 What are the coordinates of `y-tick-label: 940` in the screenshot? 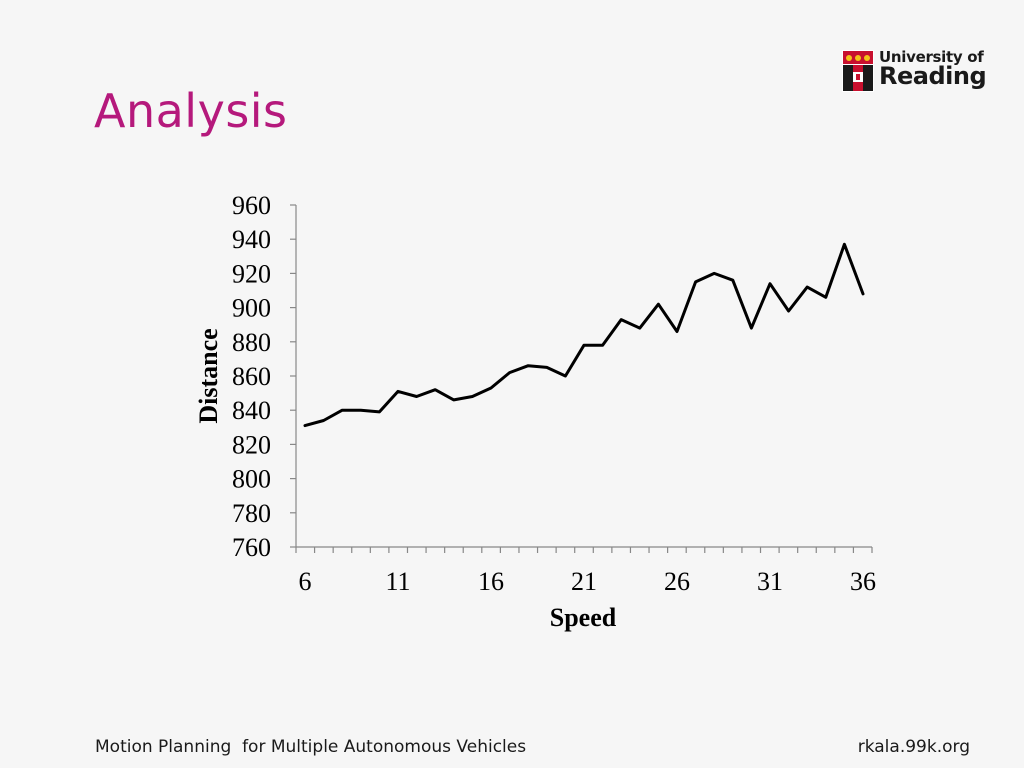 It's located at (251, 239).